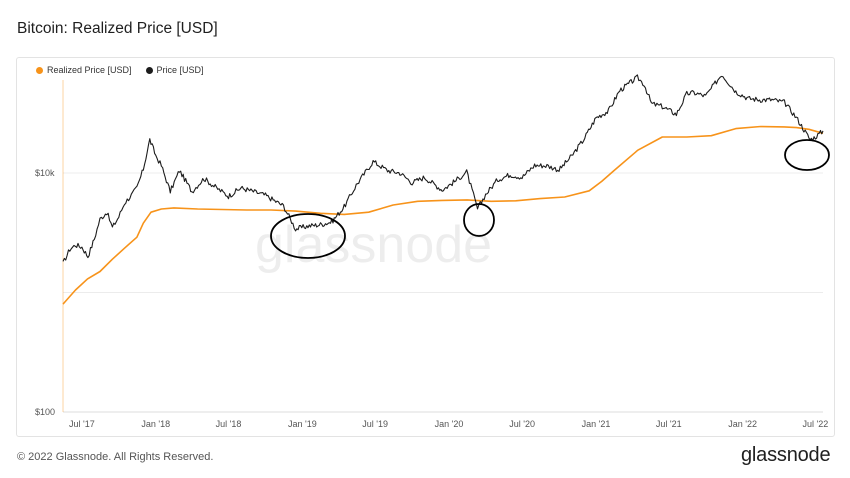 The width and height of the screenshot is (850, 478). What do you see at coordinates (180, 70) in the screenshot?
I see `legend-label-price: Price [USD]` at bounding box center [180, 70].